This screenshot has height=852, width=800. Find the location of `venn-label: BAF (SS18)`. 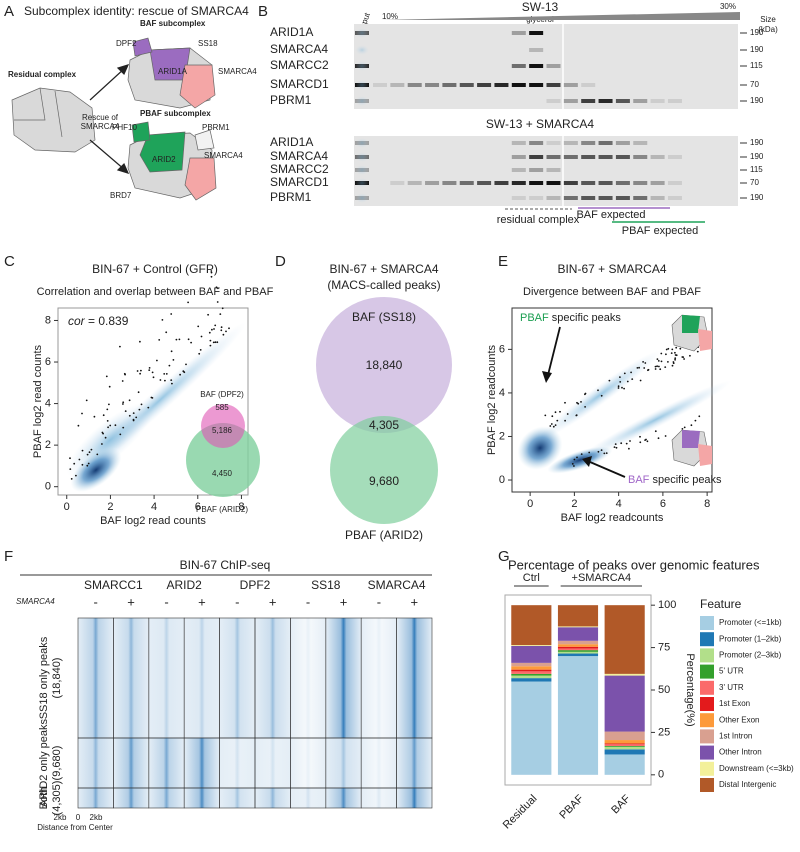

venn-label: BAF (SS18) is located at coordinates (384, 317).